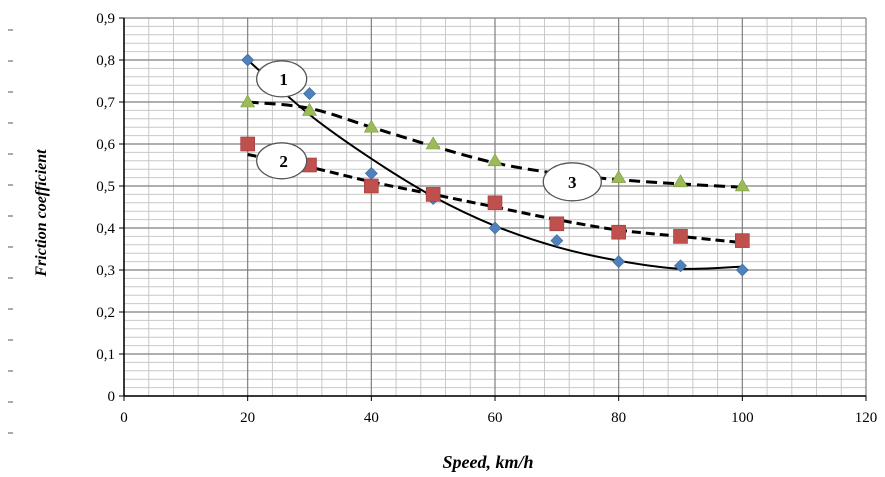  I want to click on y-tick-label: 0,5, so click(105, 187).